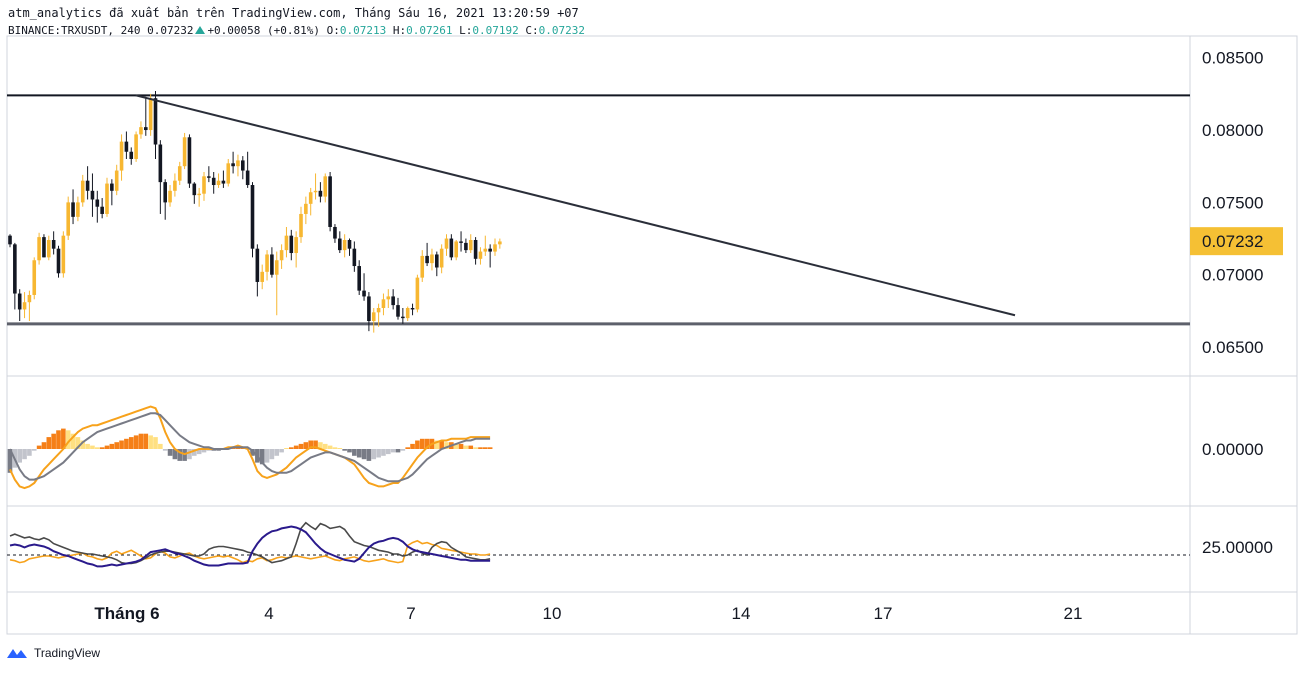 The height and width of the screenshot is (673, 1305). I want to click on time-tick-label: 21, so click(1073, 613).